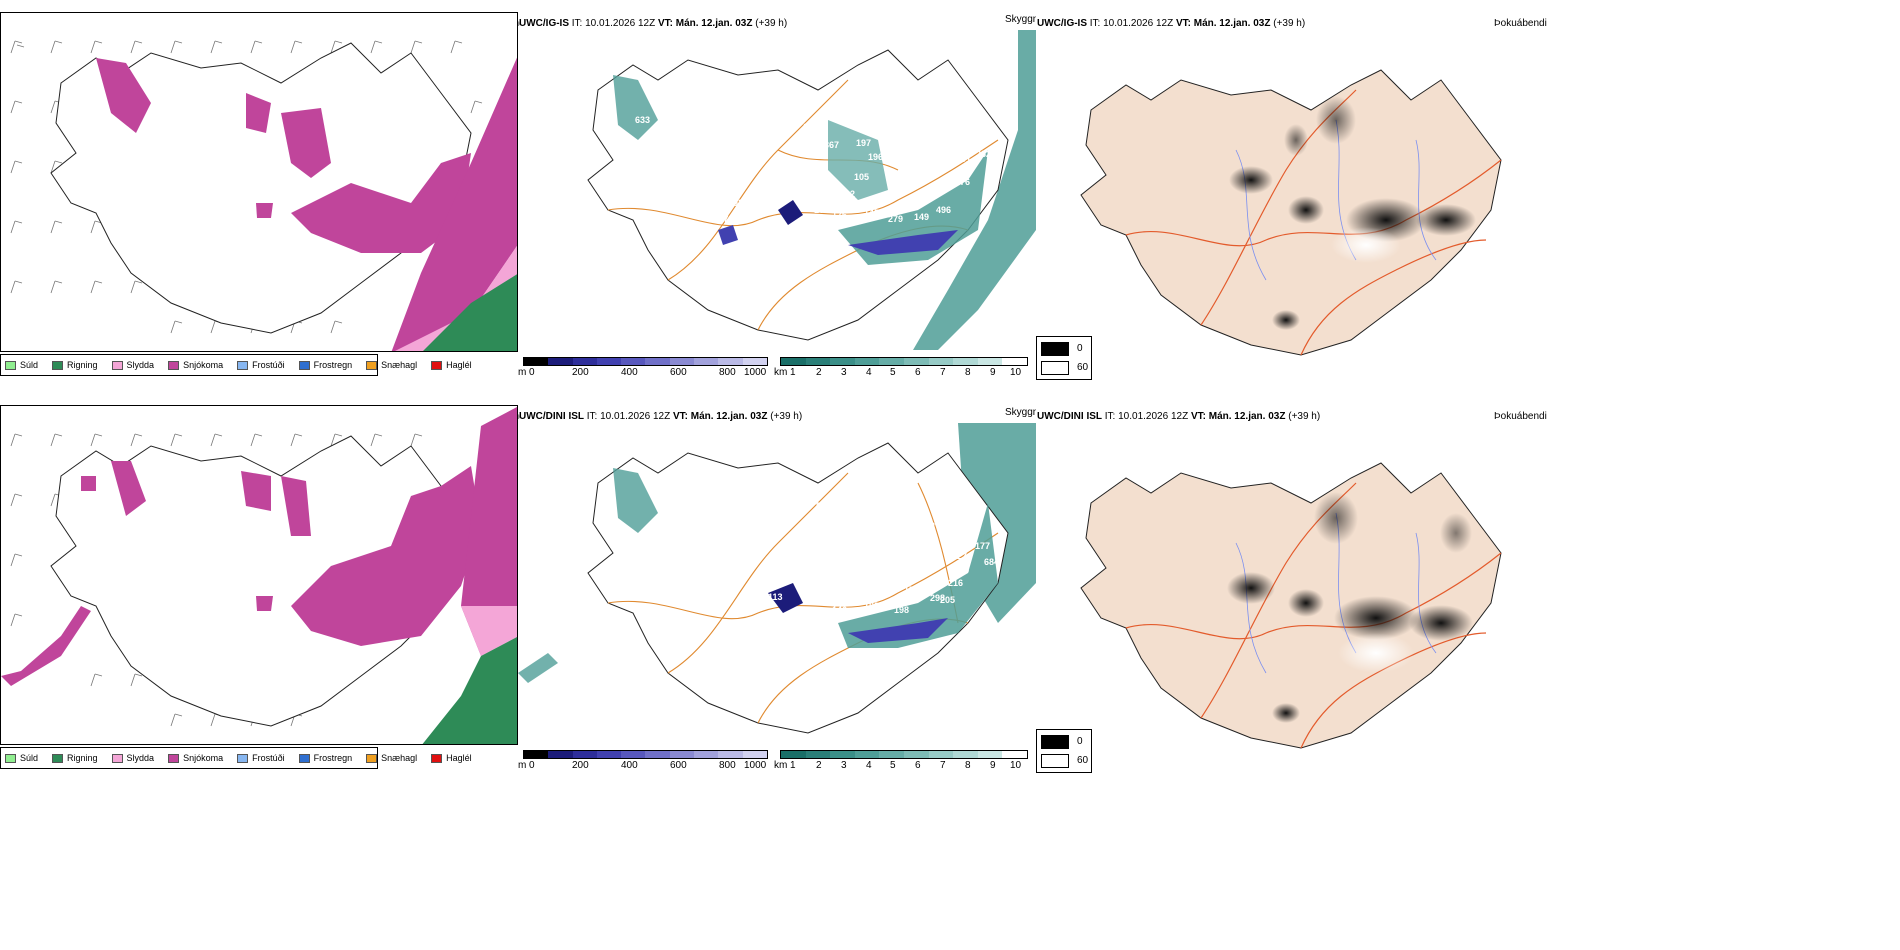 This screenshot has width=1900, height=950. Describe the element at coordinates (961, 570) in the screenshot. I see `ceiling-label: 174` at that location.